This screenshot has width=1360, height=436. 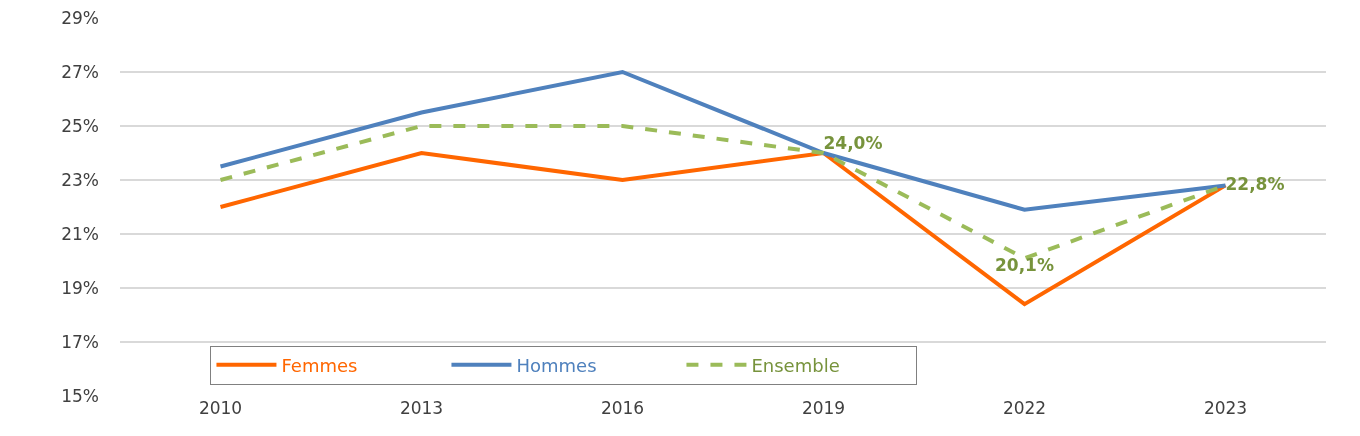 What do you see at coordinates (80, 287) in the screenshot?
I see `y-tick-label: 19%` at bounding box center [80, 287].